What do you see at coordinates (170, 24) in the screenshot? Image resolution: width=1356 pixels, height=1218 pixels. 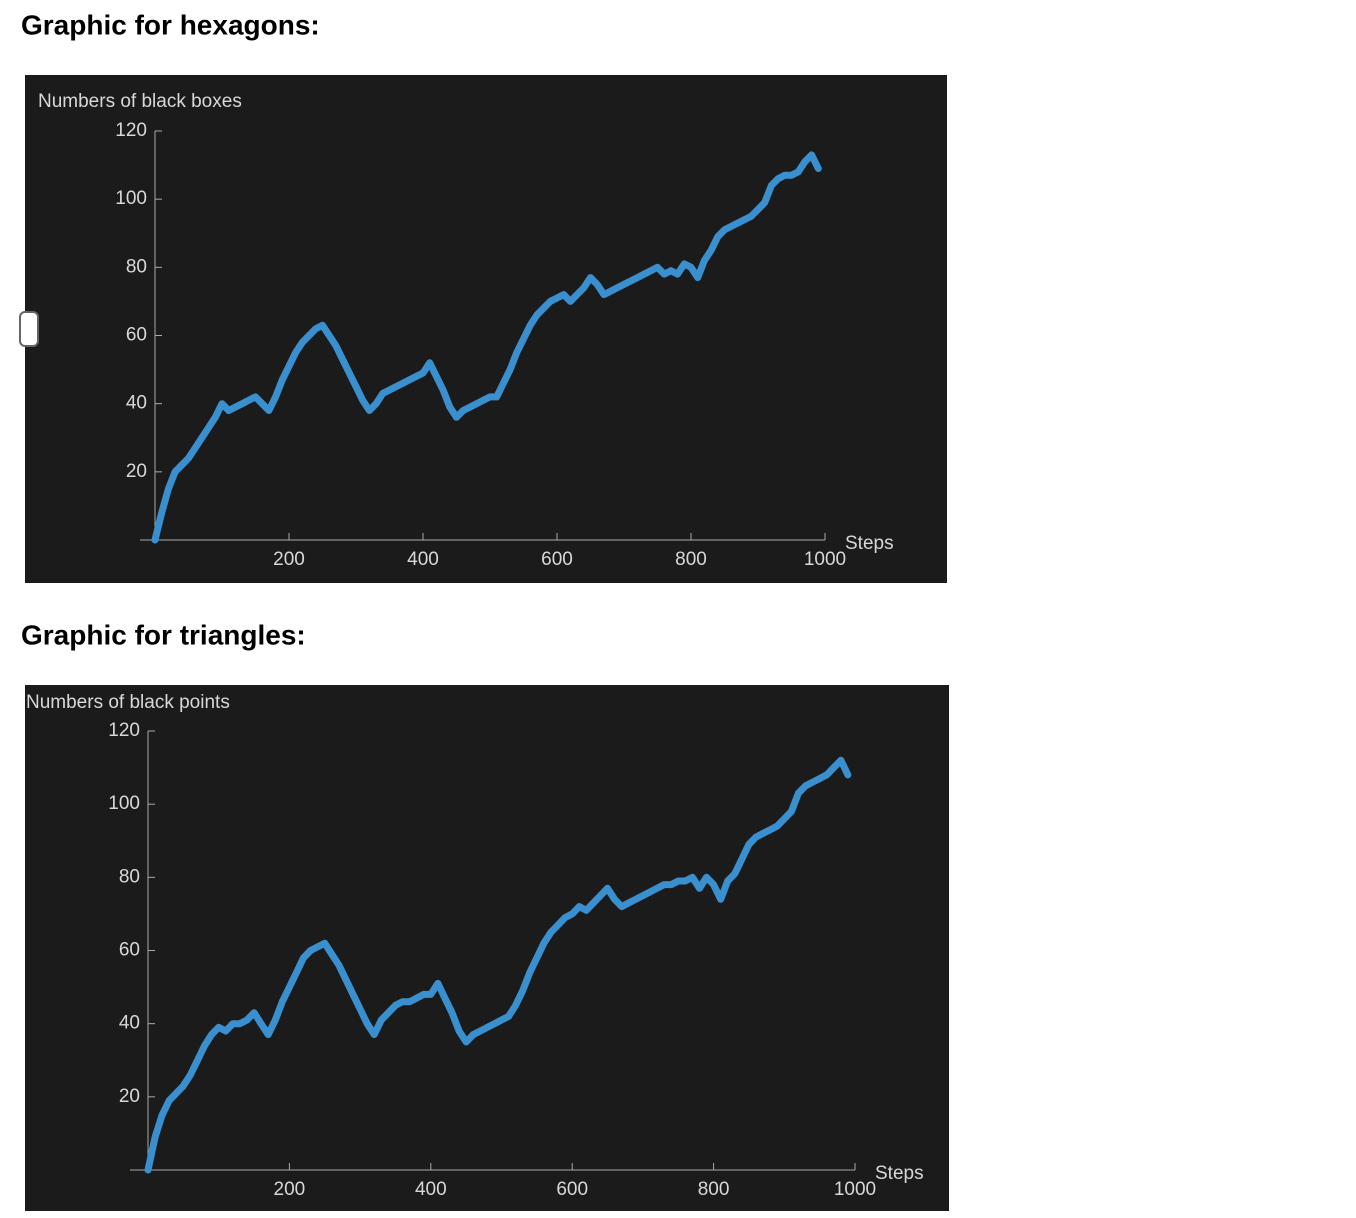 I see `heading: Graphic for hexagons:` at bounding box center [170, 24].